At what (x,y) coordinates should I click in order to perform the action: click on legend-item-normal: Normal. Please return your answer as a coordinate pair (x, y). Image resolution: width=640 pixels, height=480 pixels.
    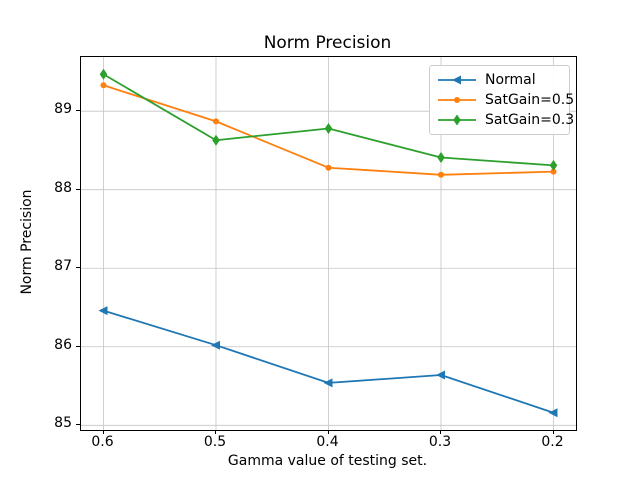
    Looking at the image, I should click on (499, 80).